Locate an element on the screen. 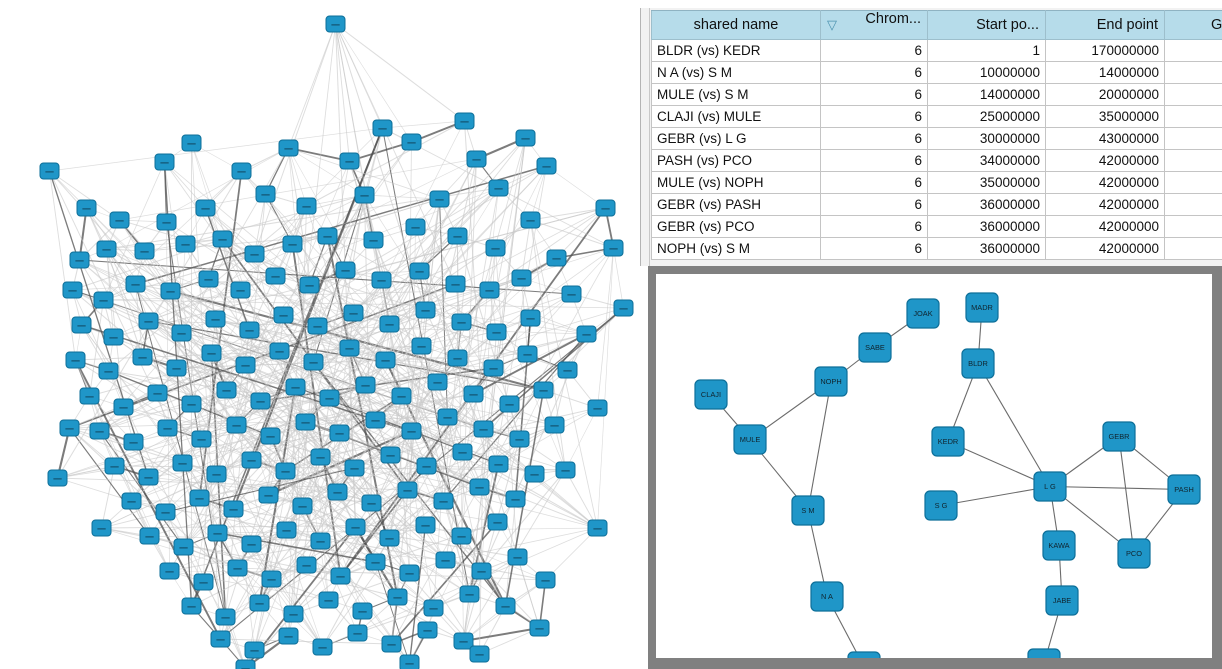 This screenshot has height=669, width=1222. sub-network-node: PASH is located at coordinates (1184, 489).